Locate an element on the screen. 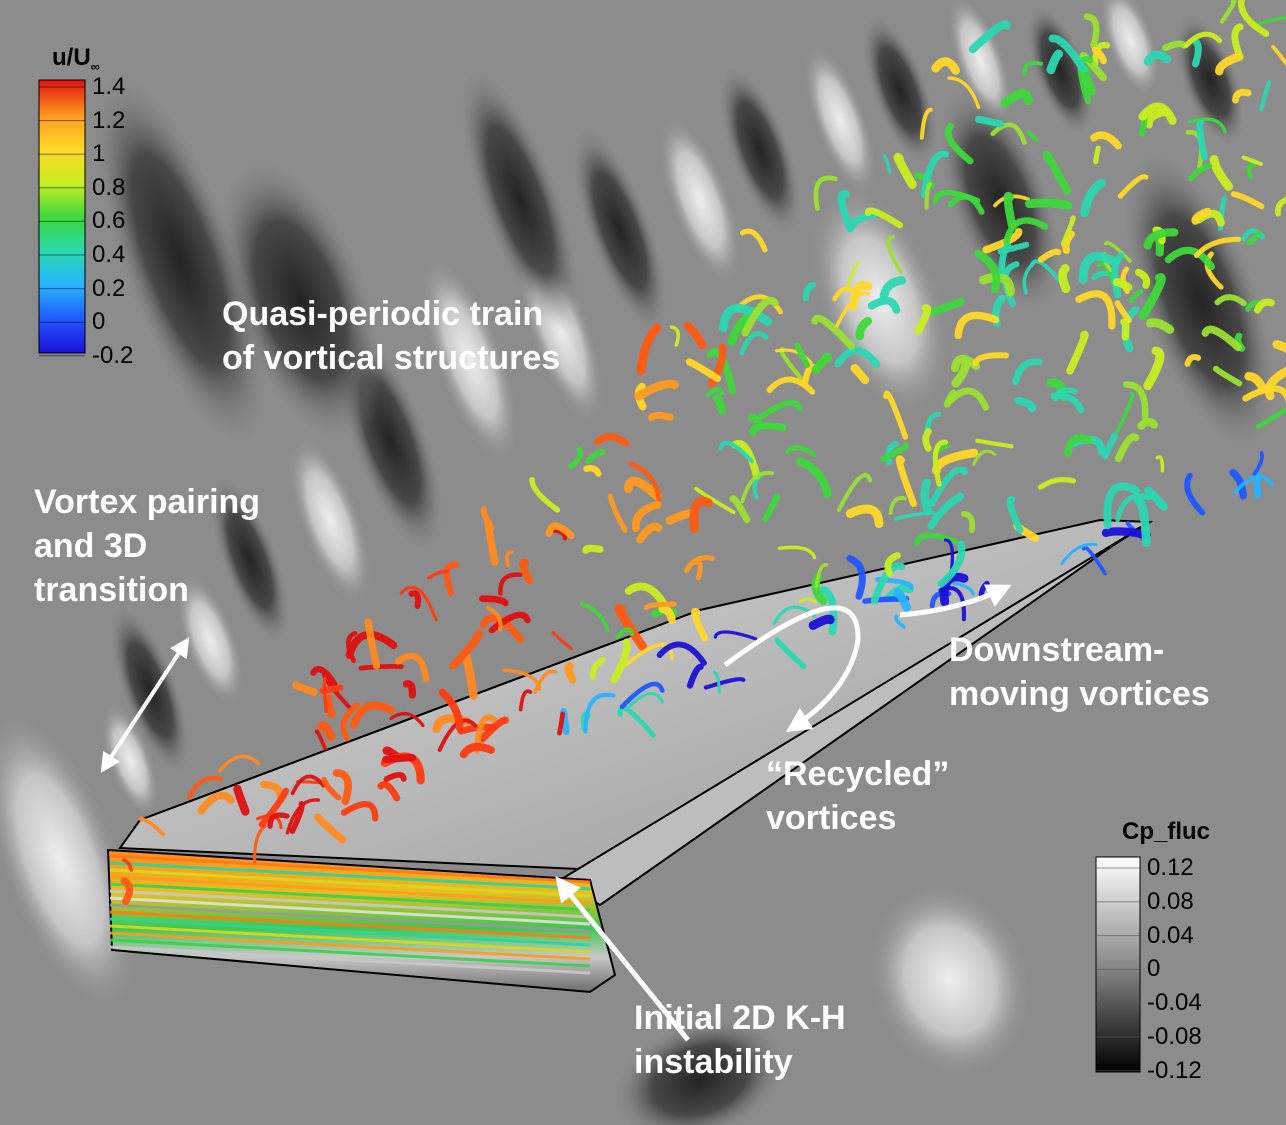  velocity-colorbar is located at coordinates (62, 218).